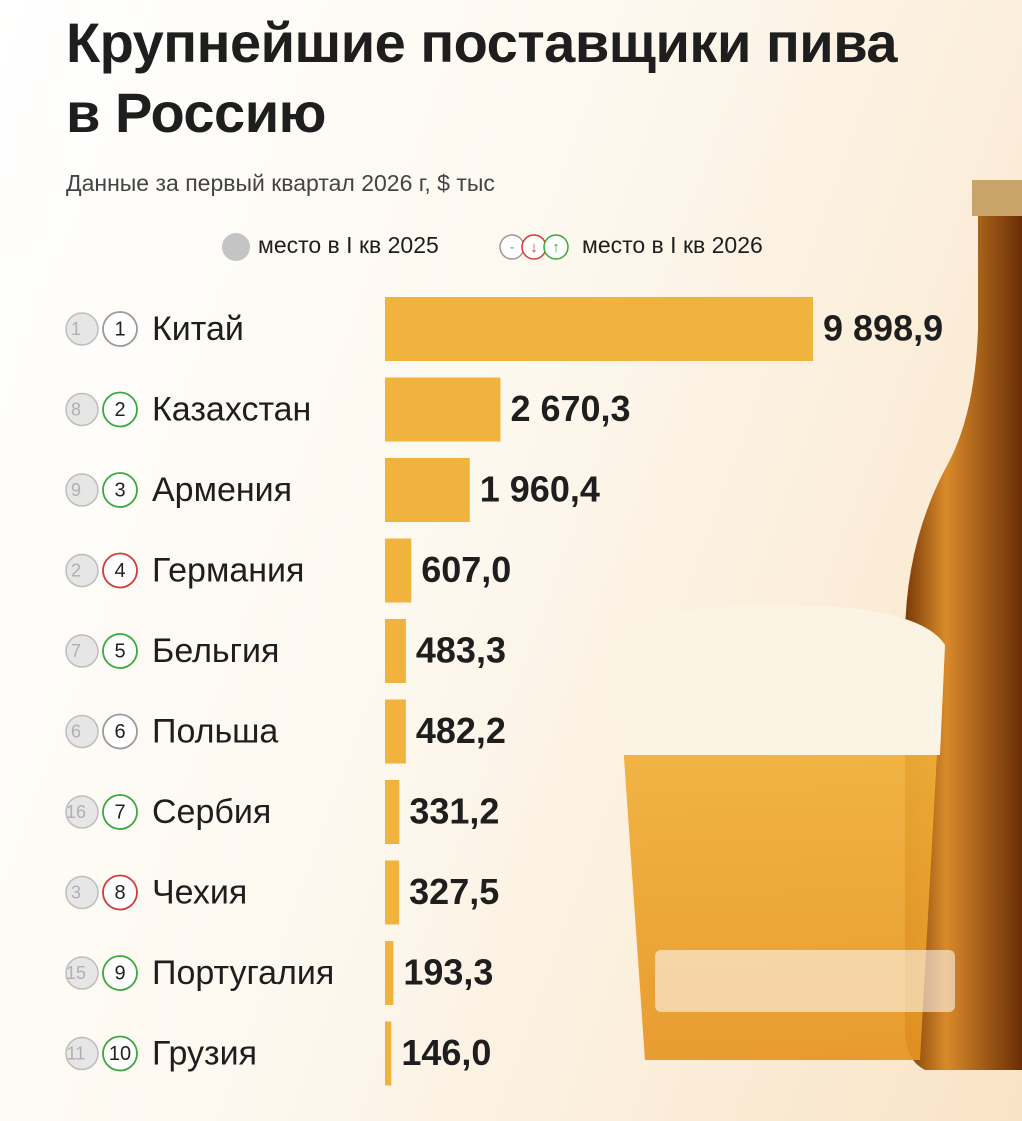 The image size is (1022, 1121). What do you see at coordinates (76, 731) in the screenshot?
I see `rank-previous: 6` at bounding box center [76, 731].